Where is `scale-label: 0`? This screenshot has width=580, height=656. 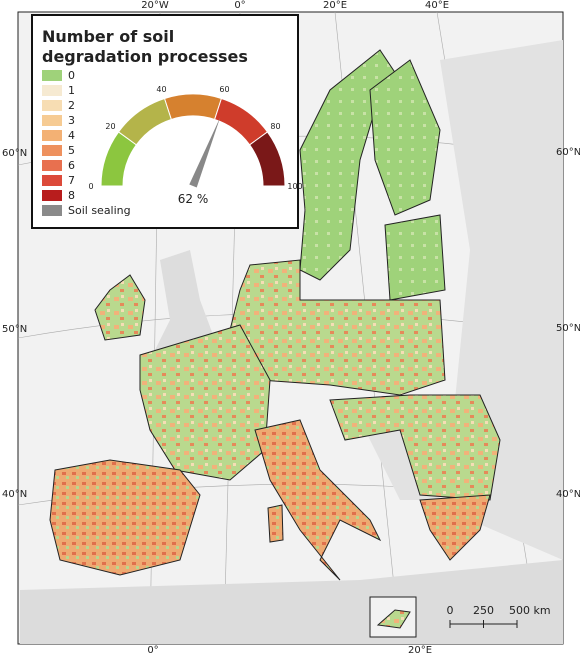 scale-label: 0 is located at coordinates (450, 610).